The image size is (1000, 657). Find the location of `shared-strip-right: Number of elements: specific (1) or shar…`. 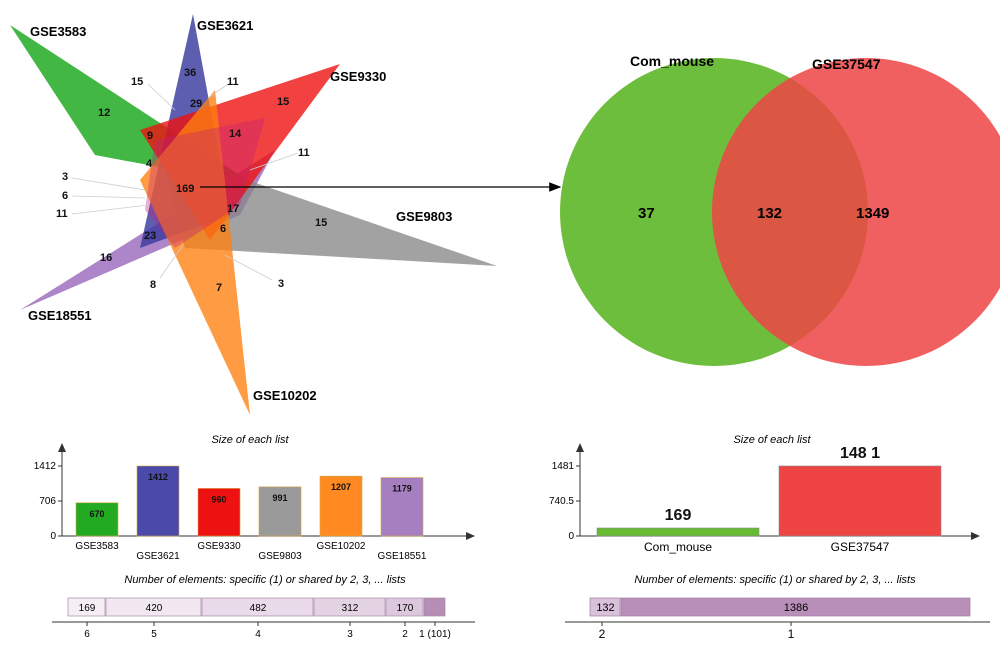

shared-strip-right: Number of elements: specific (1) or shar… is located at coordinates (777, 607).